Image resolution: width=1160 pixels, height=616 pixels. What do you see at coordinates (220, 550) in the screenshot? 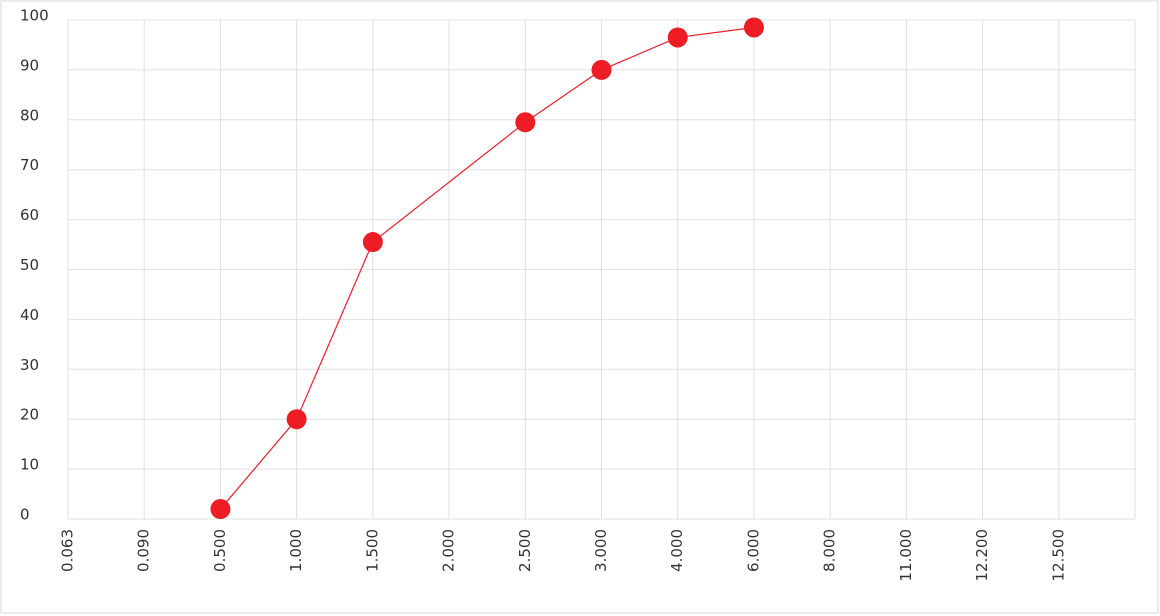
I see `x-tick-label: 0.500` at bounding box center [220, 550].